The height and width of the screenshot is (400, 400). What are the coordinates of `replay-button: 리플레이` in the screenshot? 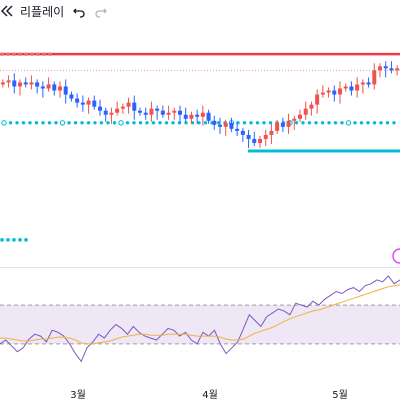 It's located at (32, 11).